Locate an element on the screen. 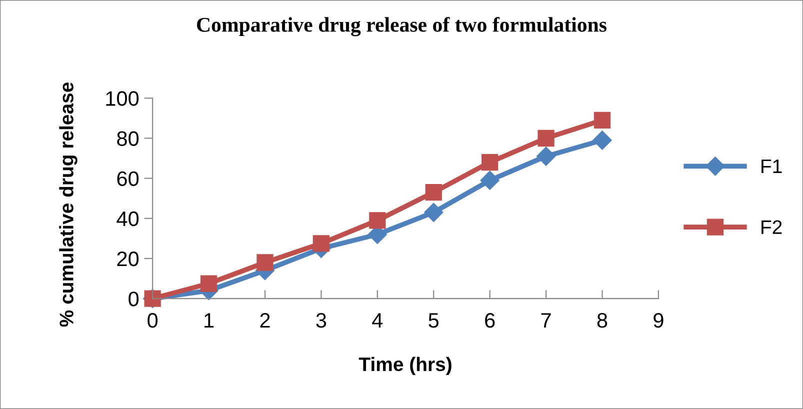  x-tick-label: 0 is located at coordinates (153, 320).